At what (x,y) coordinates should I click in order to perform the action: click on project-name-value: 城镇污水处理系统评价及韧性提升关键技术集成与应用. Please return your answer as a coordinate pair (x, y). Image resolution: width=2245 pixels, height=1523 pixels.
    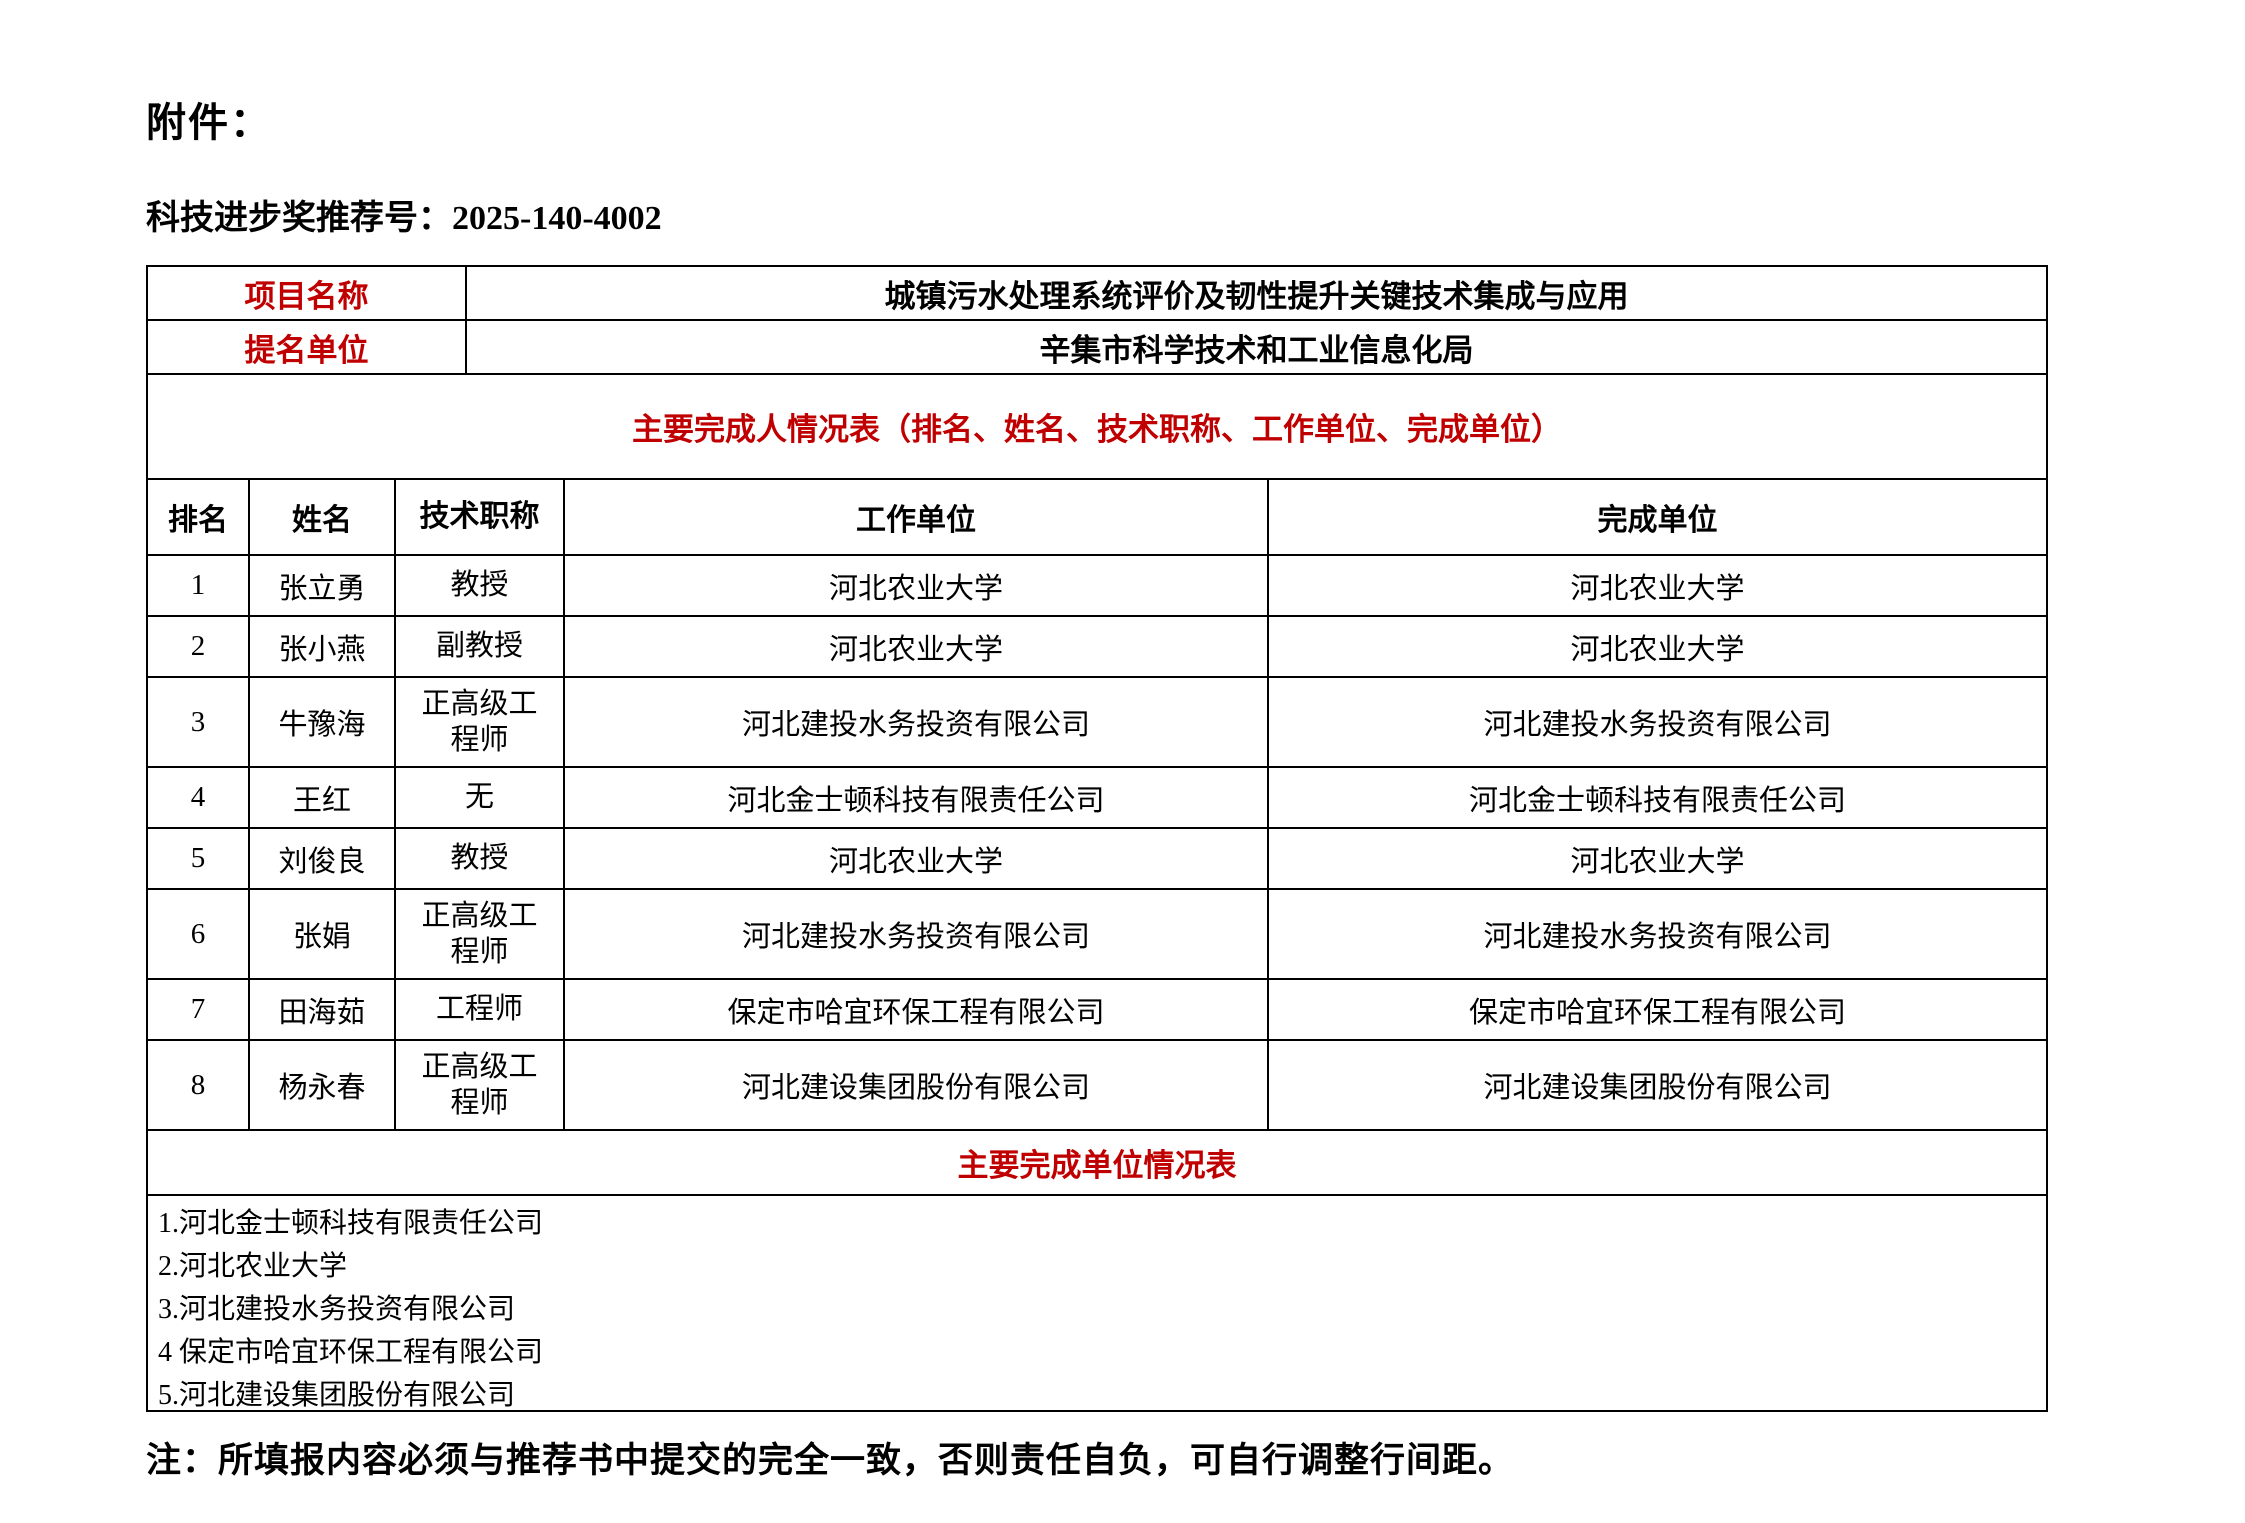
    Looking at the image, I should click on (1255, 293).